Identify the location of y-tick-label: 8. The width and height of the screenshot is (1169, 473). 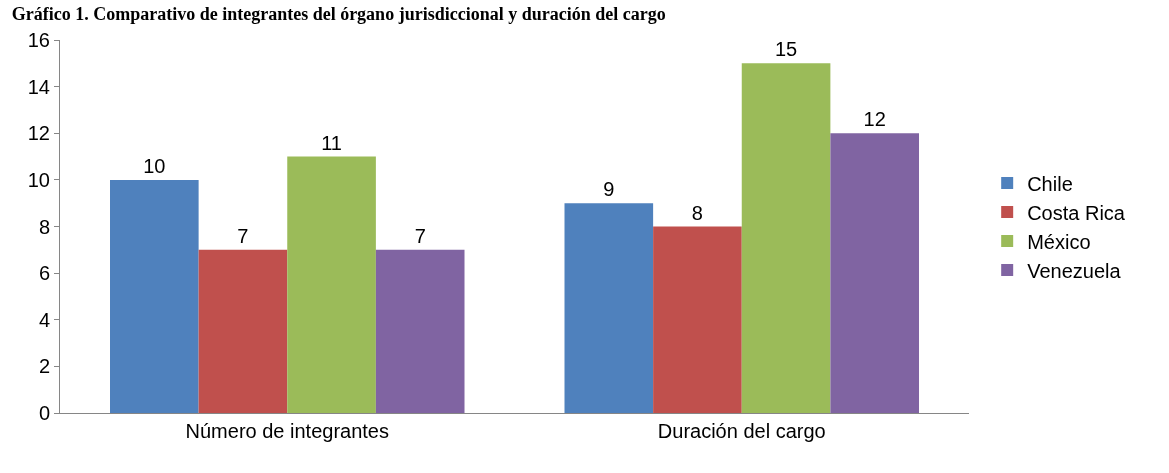
(44, 226).